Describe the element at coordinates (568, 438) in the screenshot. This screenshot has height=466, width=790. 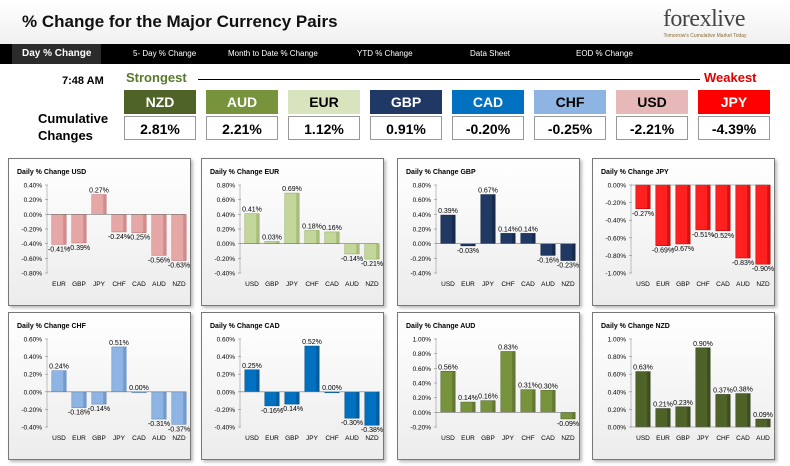
I see `category-label: NZD` at that location.